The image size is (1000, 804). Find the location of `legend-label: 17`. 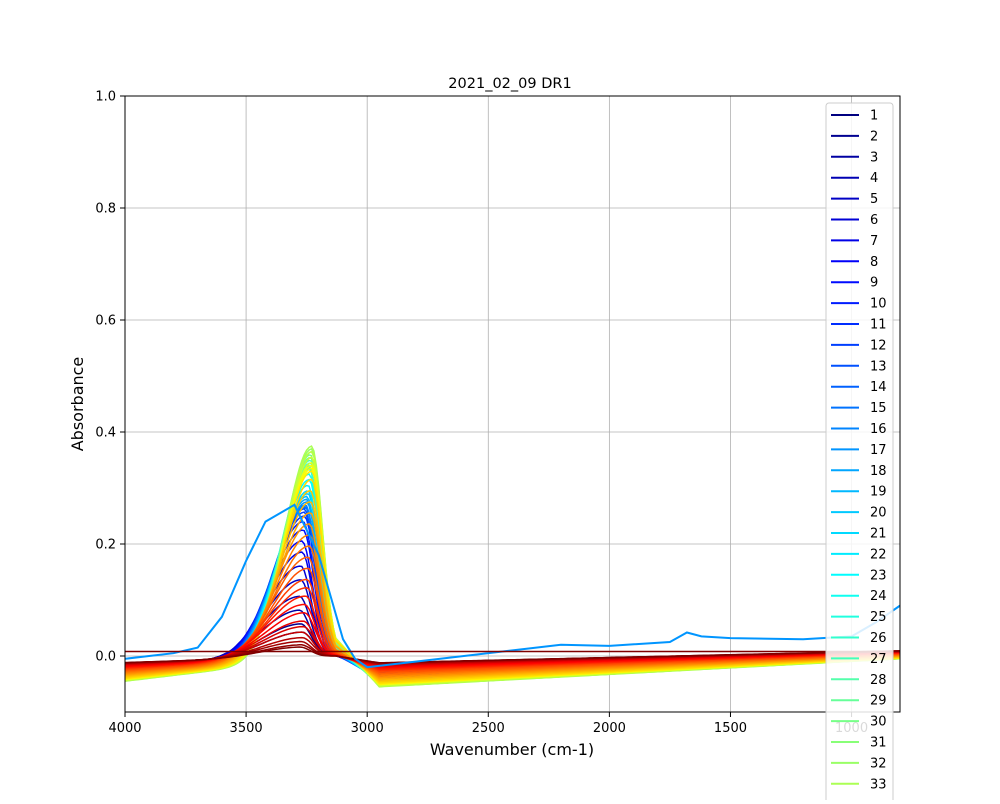

legend-label: 17 is located at coordinates (878, 450).